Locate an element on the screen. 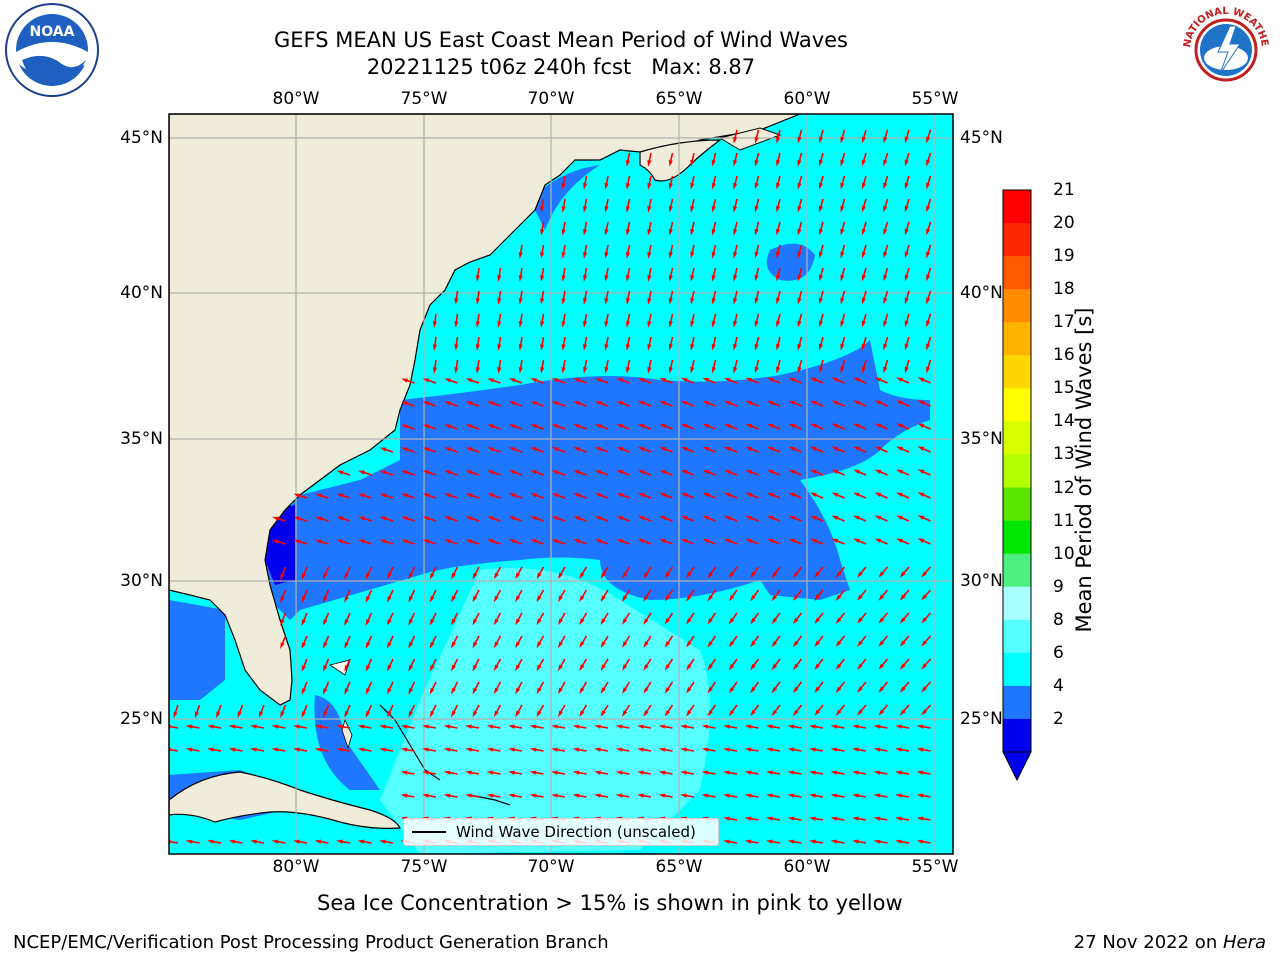  cape-breton-land is located at coordinates (750, 139).